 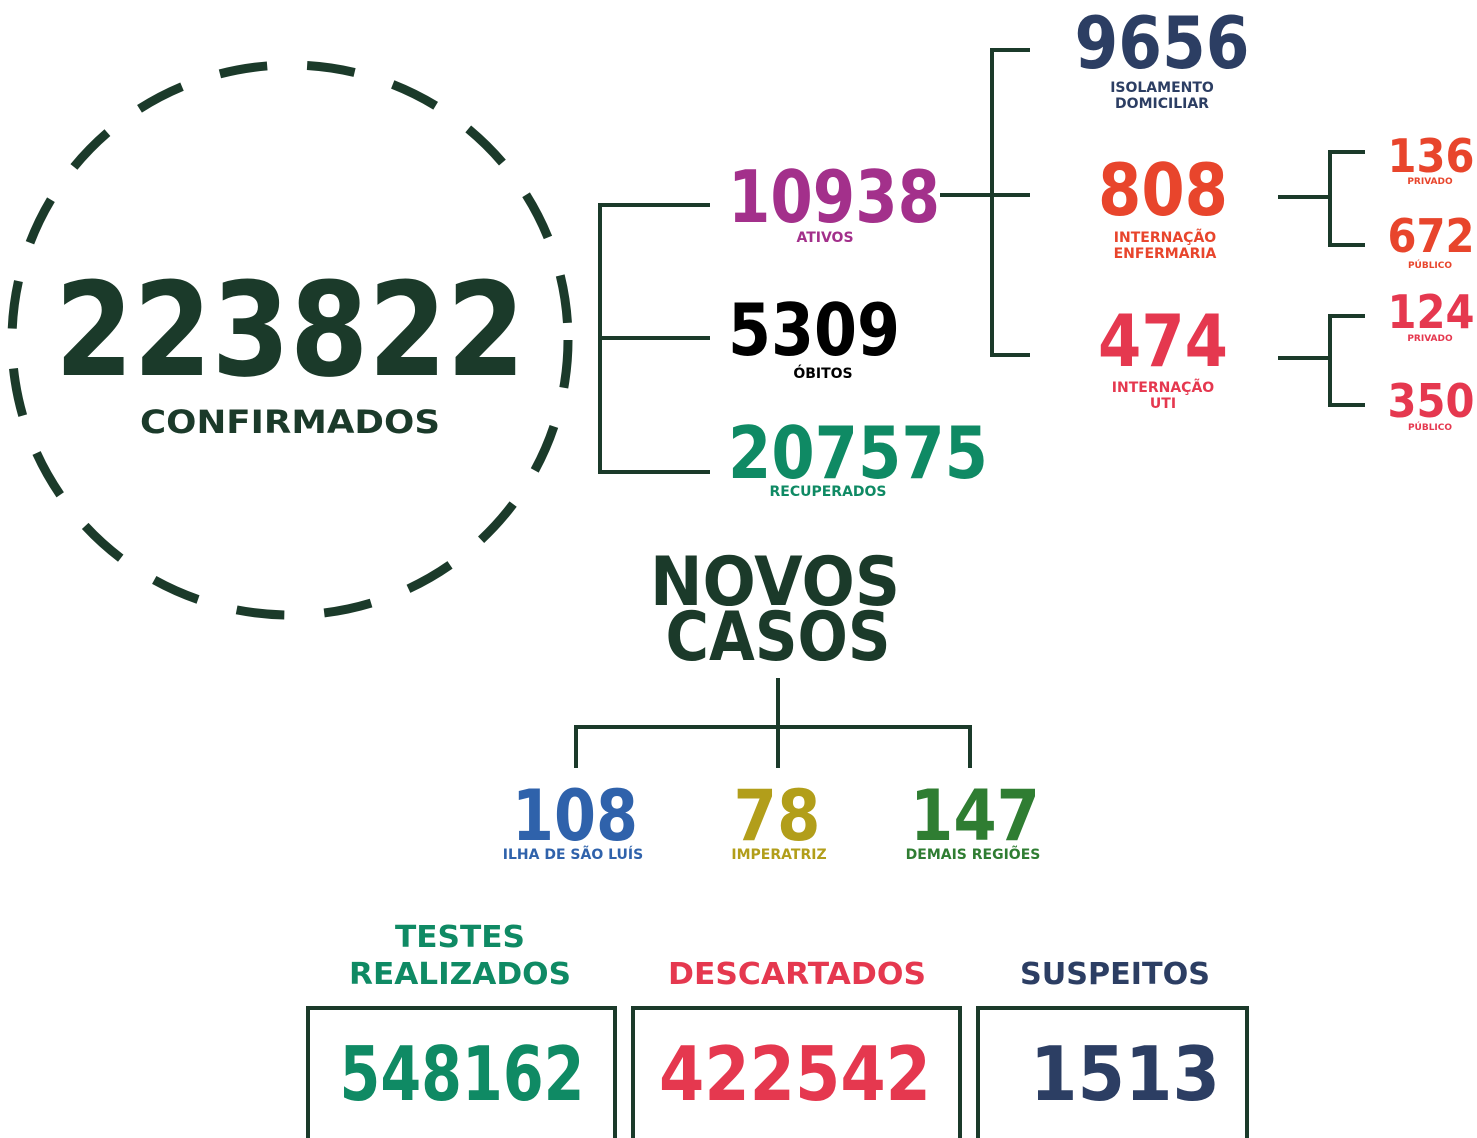 I want to click on label: ENFERMARIA, so click(x=1165, y=254).